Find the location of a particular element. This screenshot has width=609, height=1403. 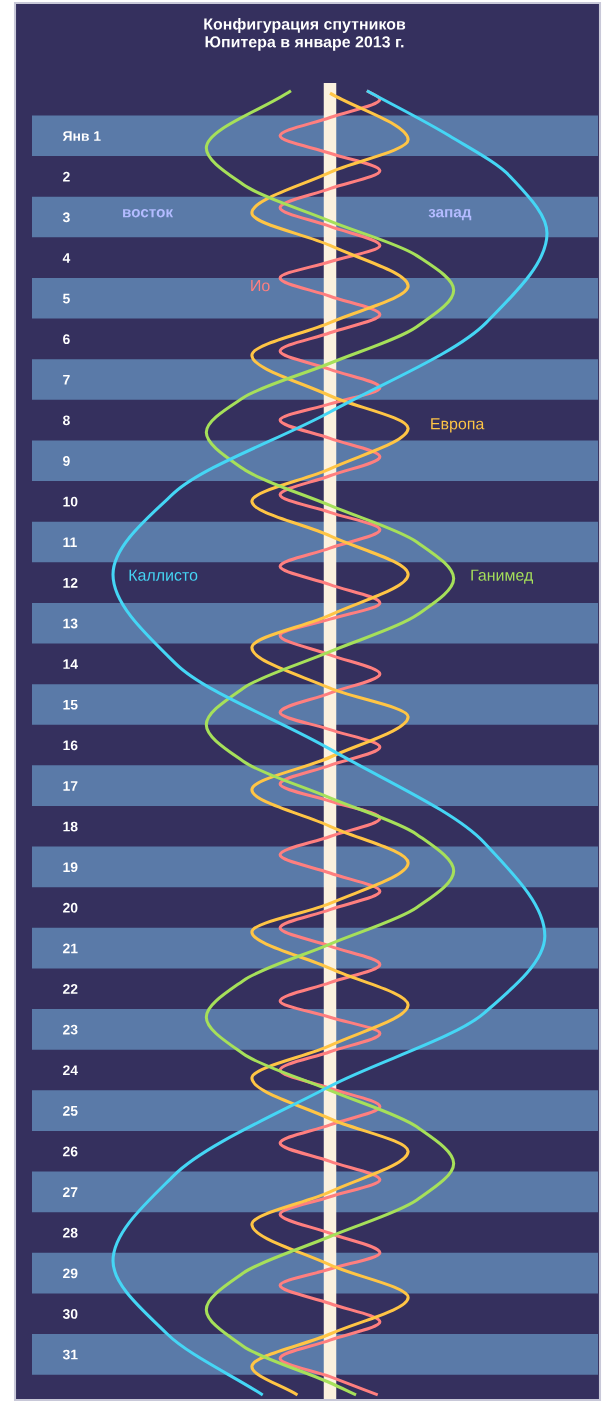

y-tick-label: 29 is located at coordinates (70, 1273).